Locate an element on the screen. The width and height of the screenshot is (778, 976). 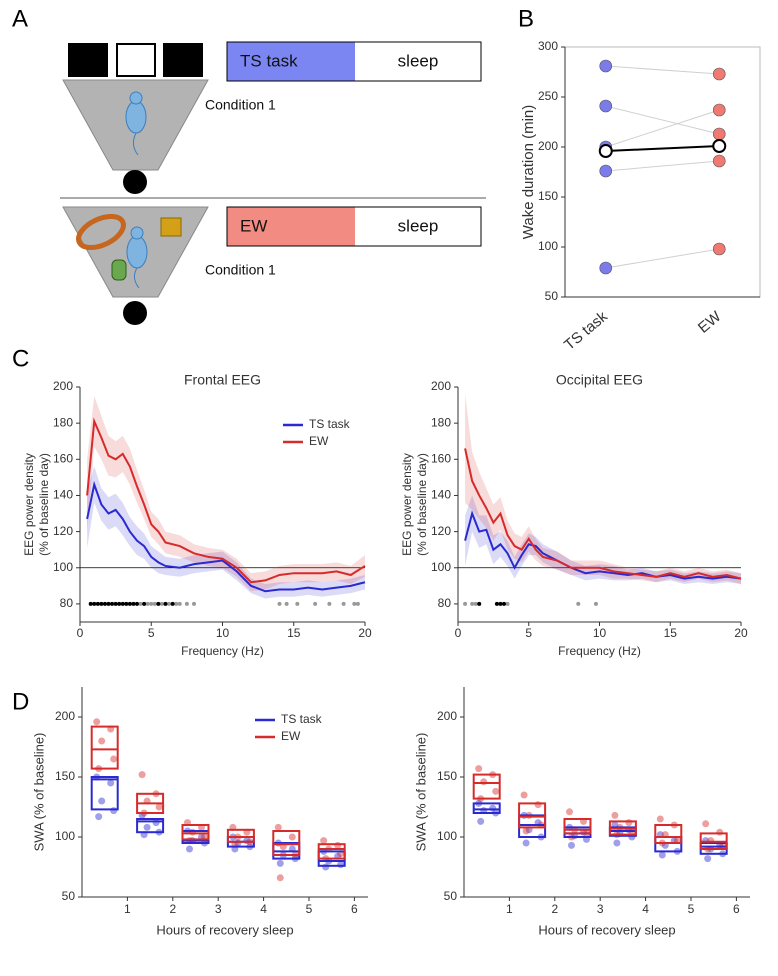
diagram-row: EW sleep Condition 1 is located at coordinates (272, 265).